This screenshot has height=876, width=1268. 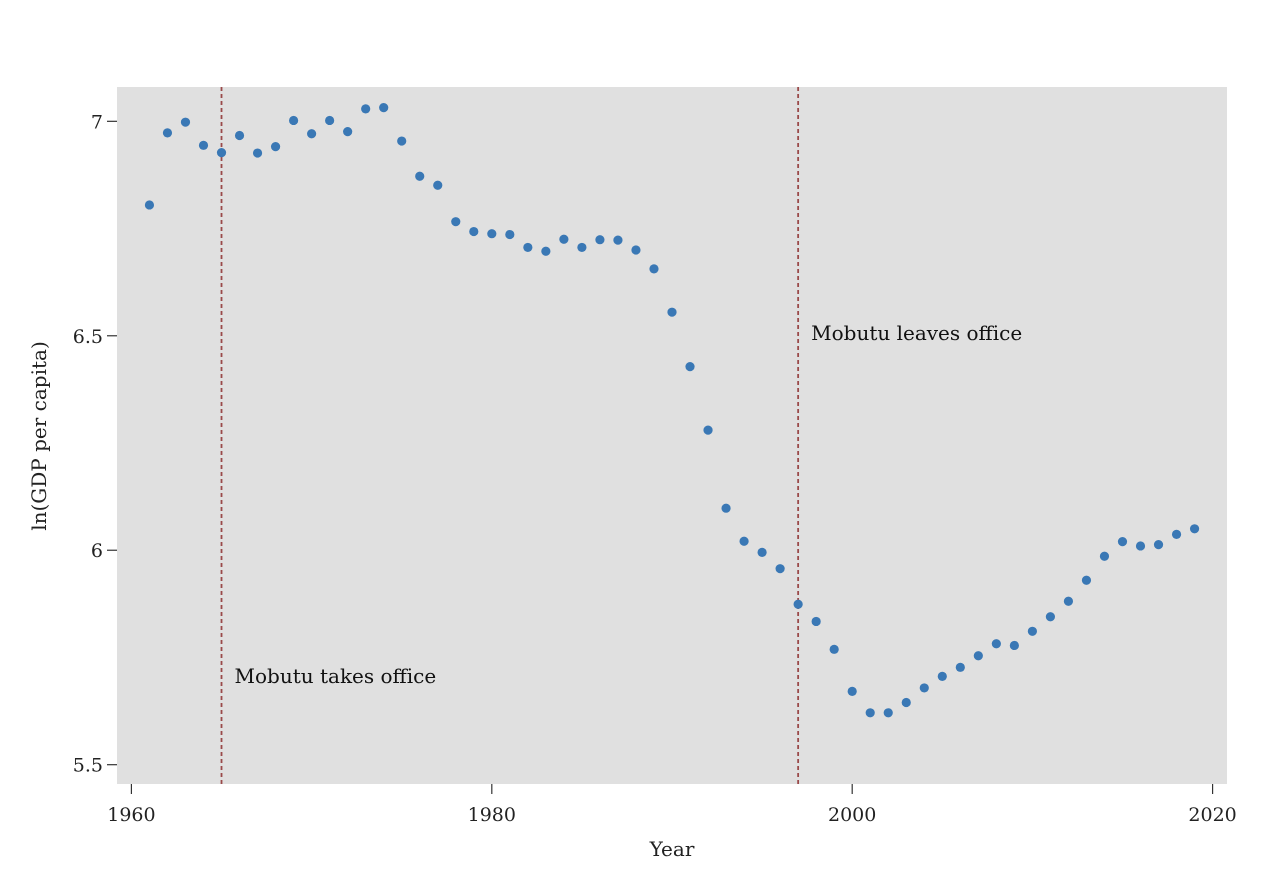 I want to click on x-tick-label: 2000, so click(x=852, y=815).